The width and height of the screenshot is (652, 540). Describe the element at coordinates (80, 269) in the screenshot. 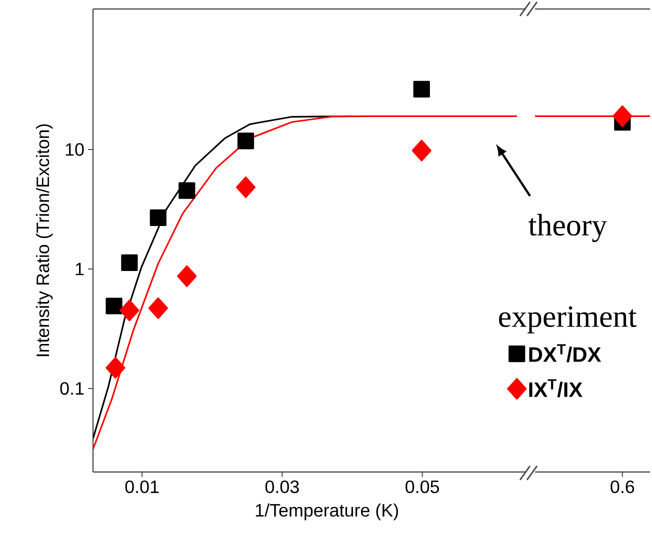

I see `y-tick-label: 1` at that location.